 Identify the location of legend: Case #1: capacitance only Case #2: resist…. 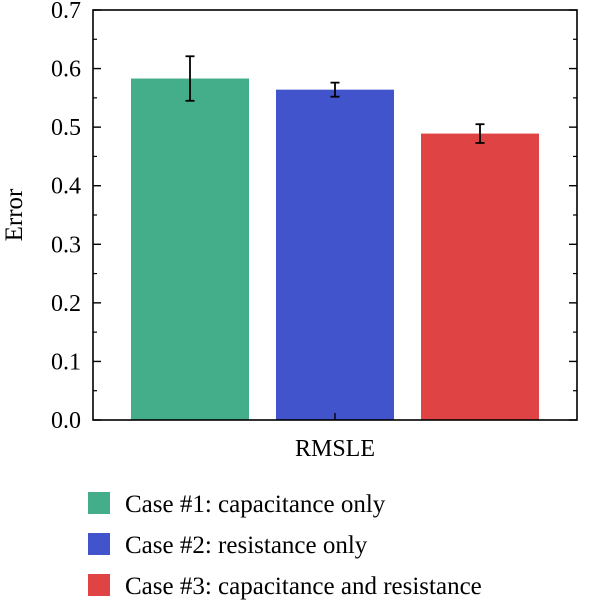
(285, 545).